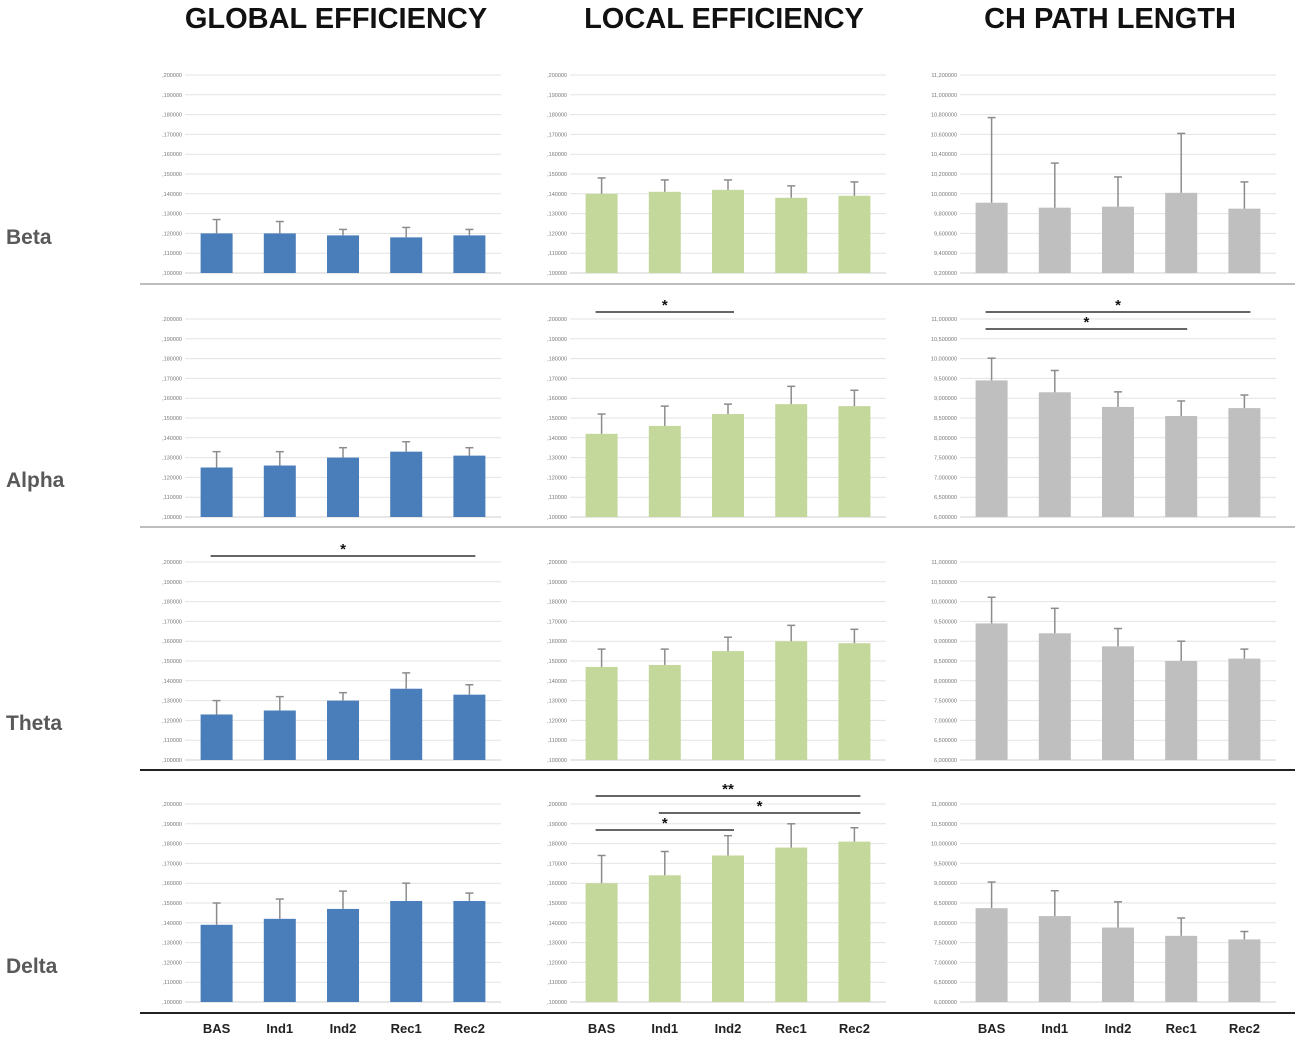 The image size is (1300, 1040). What do you see at coordinates (35, 602) in the screenshot?
I see `row-labels: Beta Alpha Theta Delta` at bounding box center [35, 602].